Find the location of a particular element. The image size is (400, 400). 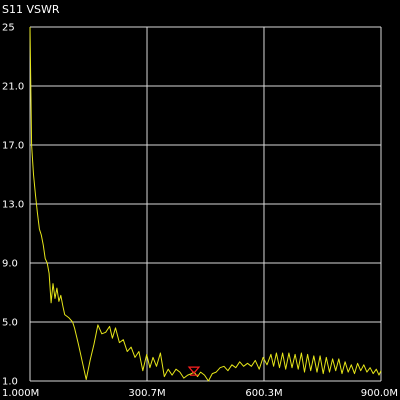

y-tick-label: 21.0 is located at coordinates (13, 87).